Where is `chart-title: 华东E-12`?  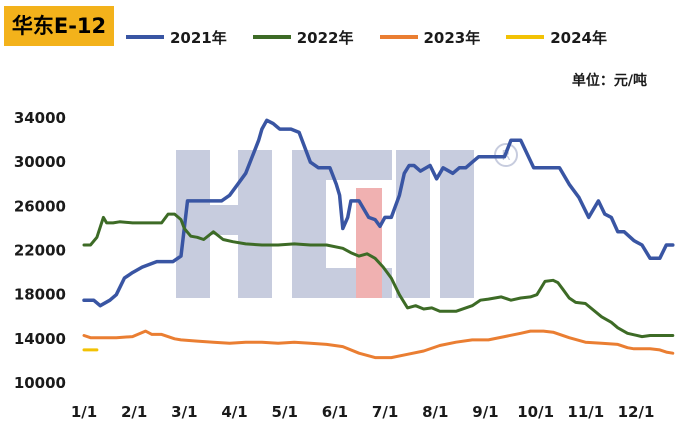
chart-title: 华东E-12 is located at coordinates (59, 26).